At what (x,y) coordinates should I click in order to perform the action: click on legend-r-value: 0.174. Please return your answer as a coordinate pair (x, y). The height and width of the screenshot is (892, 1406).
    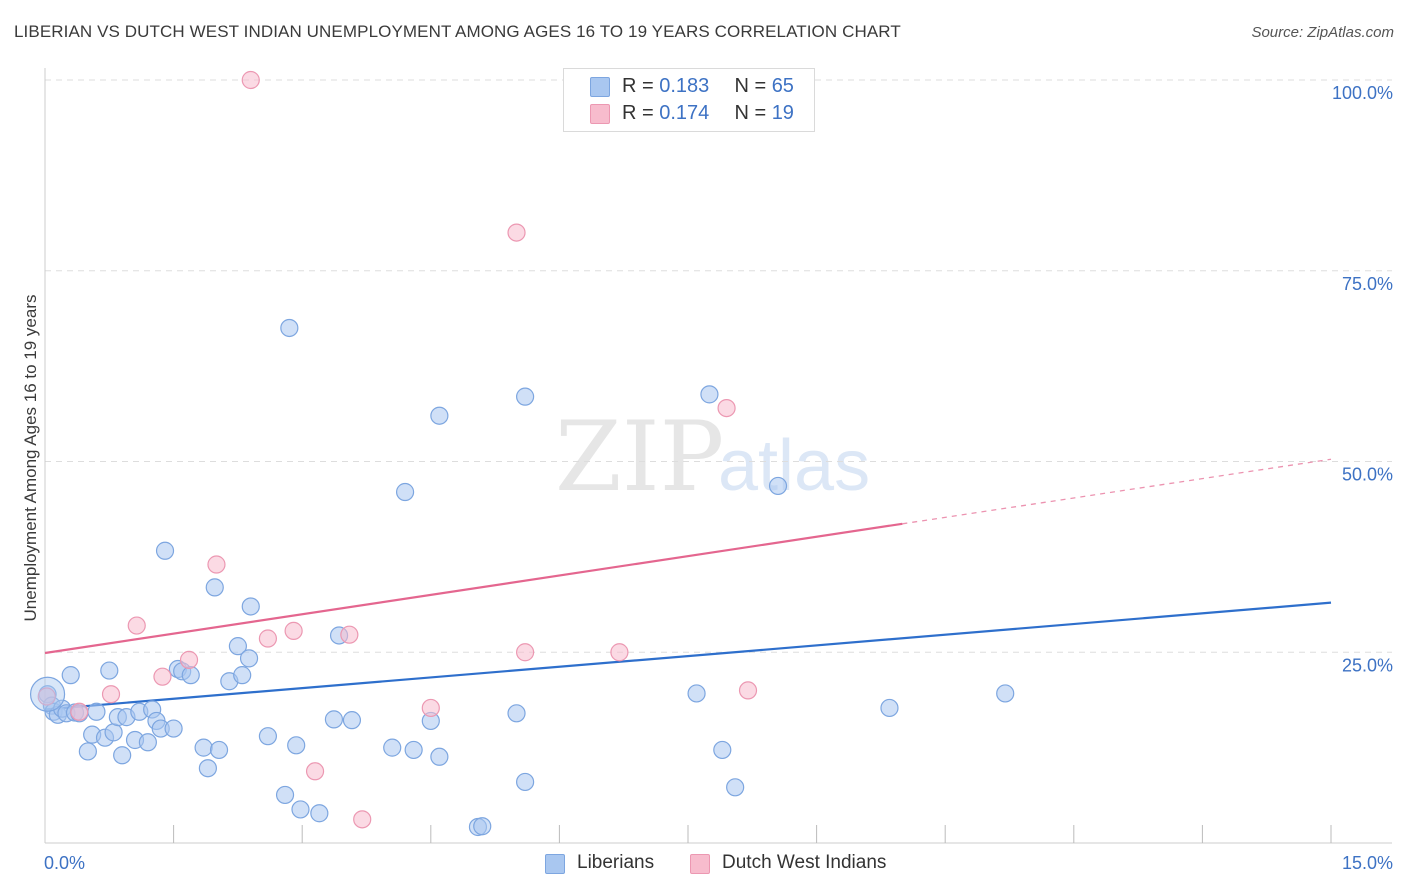
    Looking at the image, I should click on (684, 113).